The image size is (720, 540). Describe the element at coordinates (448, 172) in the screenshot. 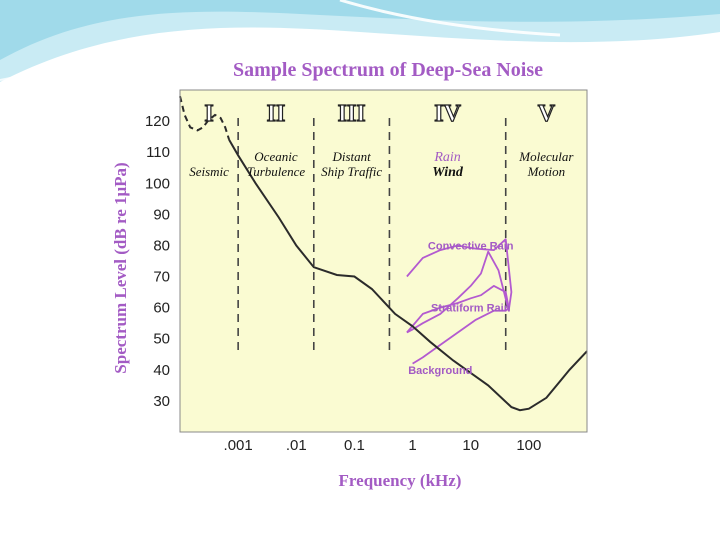

I see `region-label: Wind` at that location.